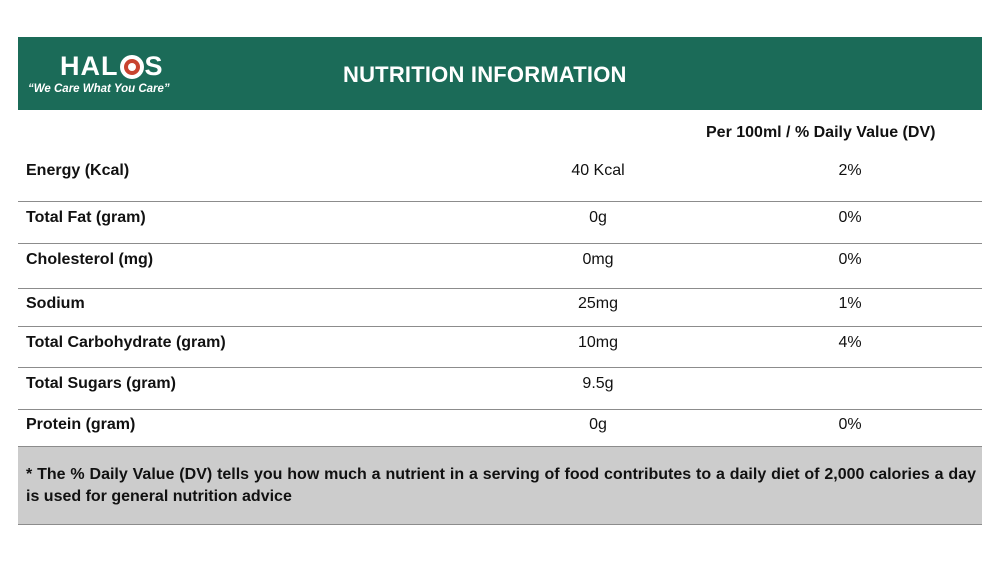  Describe the element at coordinates (86, 217) in the screenshot. I see `nutrient-name: Total Fat (gram)` at that location.